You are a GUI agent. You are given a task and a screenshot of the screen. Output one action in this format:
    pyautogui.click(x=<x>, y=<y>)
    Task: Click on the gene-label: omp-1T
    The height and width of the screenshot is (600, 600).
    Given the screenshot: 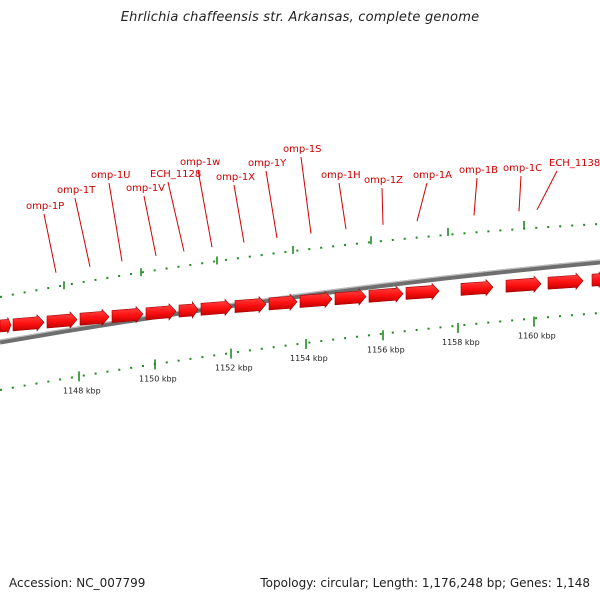 What is the action you would take?
    pyautogui.click(x=76, y=190)
    